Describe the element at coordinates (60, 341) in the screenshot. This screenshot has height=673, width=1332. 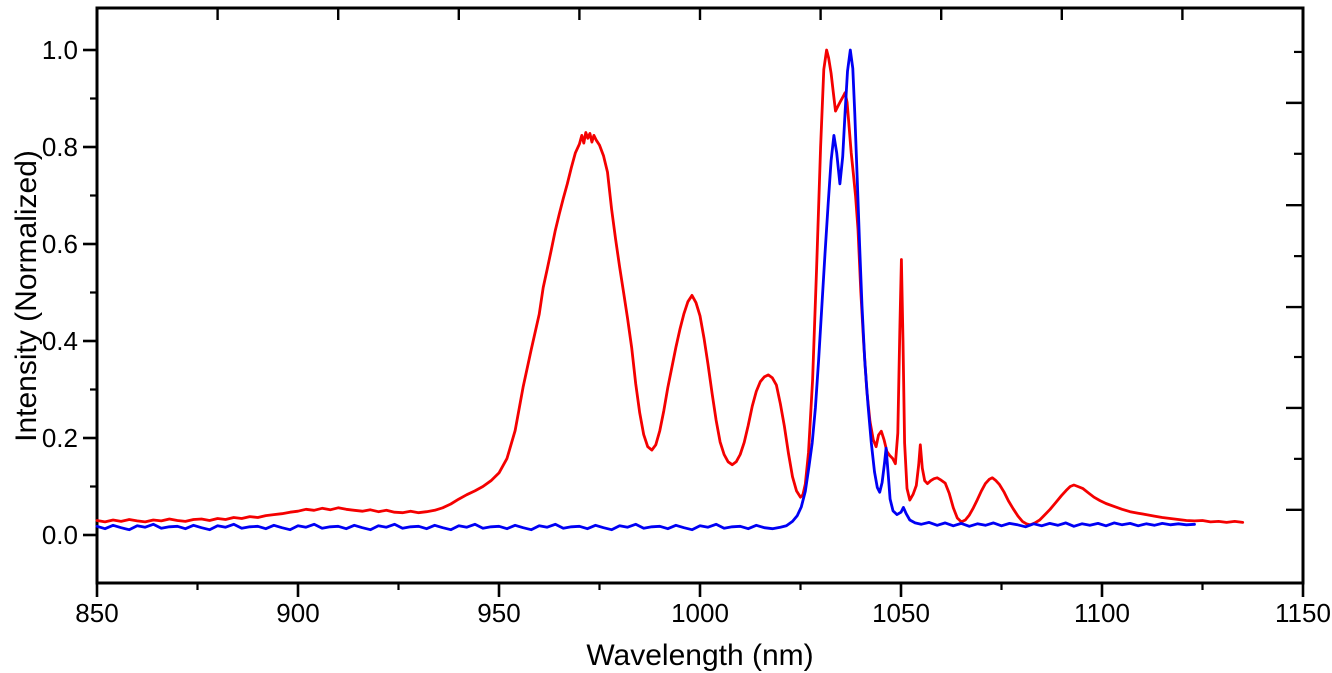
I see `y-axis-tick-label: 0.4` at that location.